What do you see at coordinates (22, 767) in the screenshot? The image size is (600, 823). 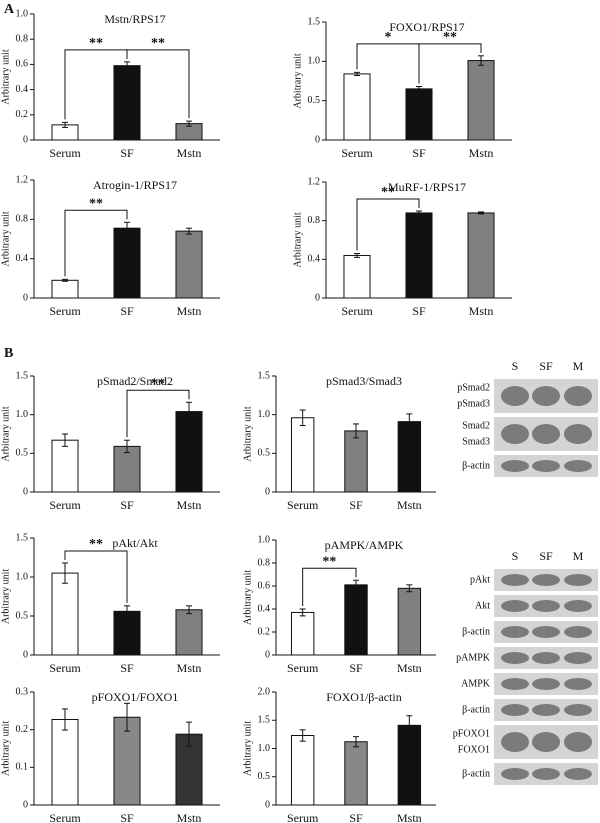 I see `y-tick-label: 0.1` at bounding box center [22, 767].